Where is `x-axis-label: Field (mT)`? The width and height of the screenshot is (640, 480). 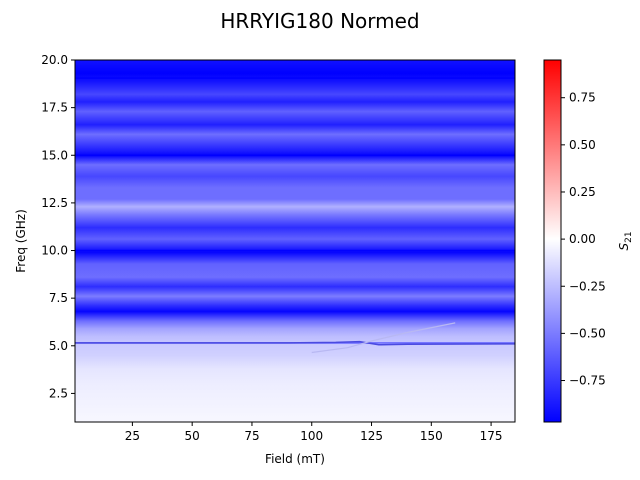
x-axis-label: Field (mT) is located at coordinates (295, 459).